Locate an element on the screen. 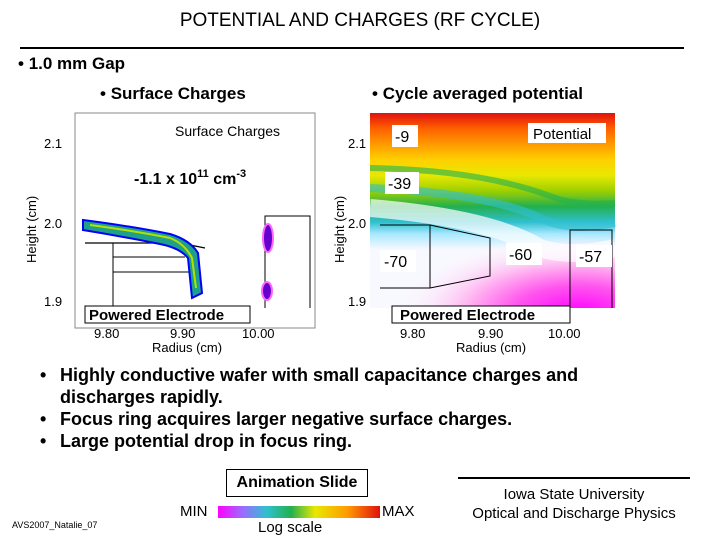  footer-rule is located at coordinates (574, 478).